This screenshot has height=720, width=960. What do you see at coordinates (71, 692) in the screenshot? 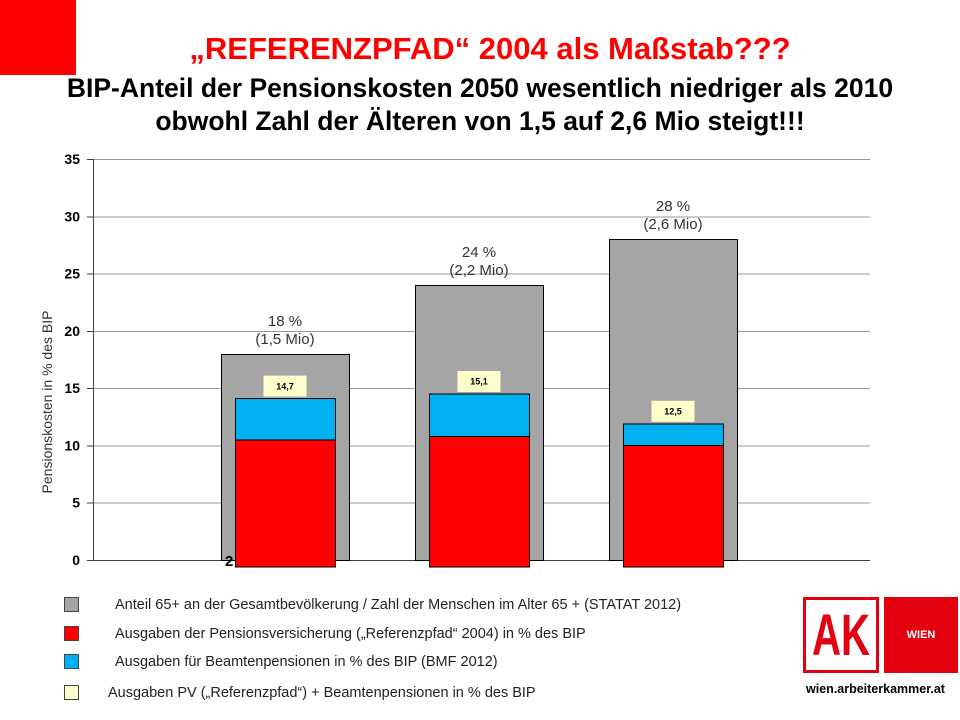
I see `legend-swatch-yellow` at bounding box center [71, 692].